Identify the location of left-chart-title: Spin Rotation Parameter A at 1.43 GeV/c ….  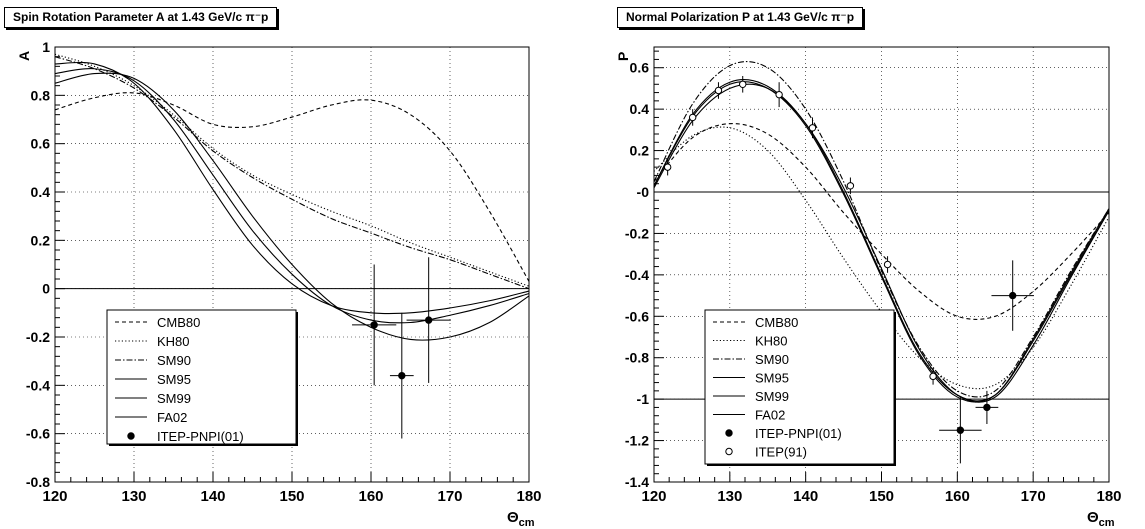
(141, 17).